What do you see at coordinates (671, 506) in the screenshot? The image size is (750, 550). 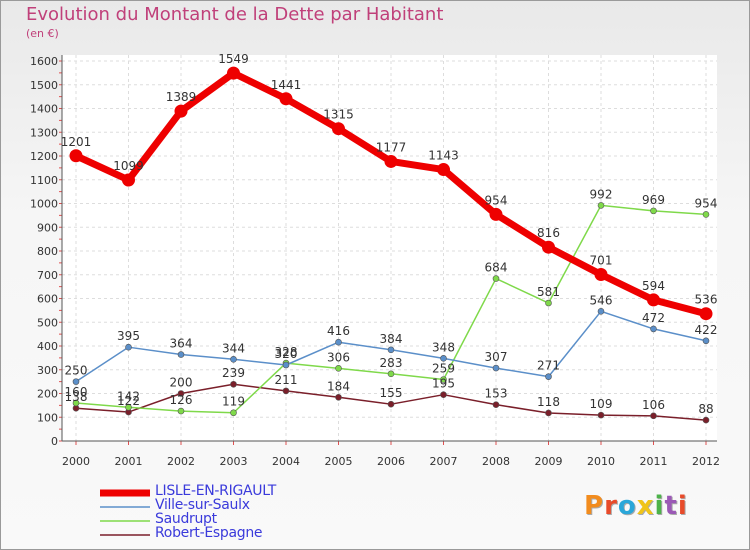 I see `logo-letter: t` at bounding box center [671, 506].